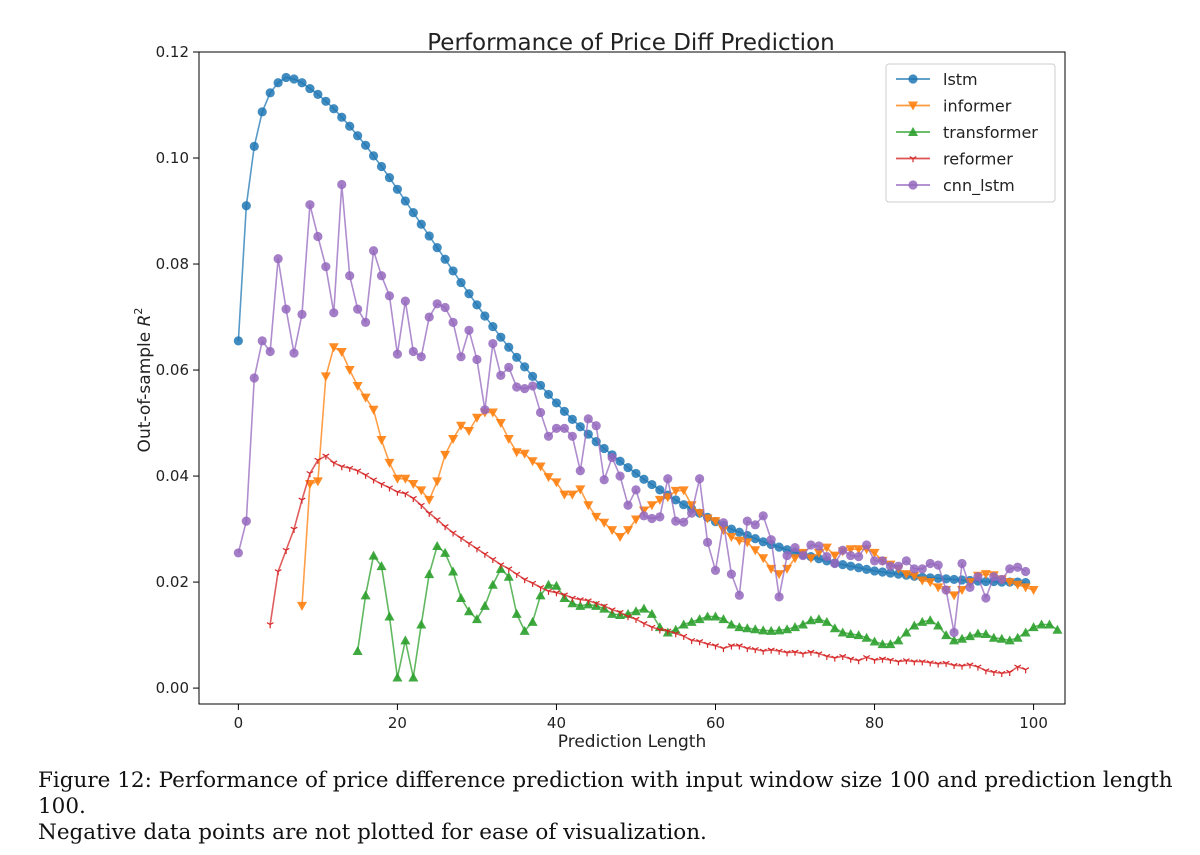  What do you see at coordinates (172, 264) in the screenshot?
I see `y-tick-label: 0.08` at bounding box center [172, 264].